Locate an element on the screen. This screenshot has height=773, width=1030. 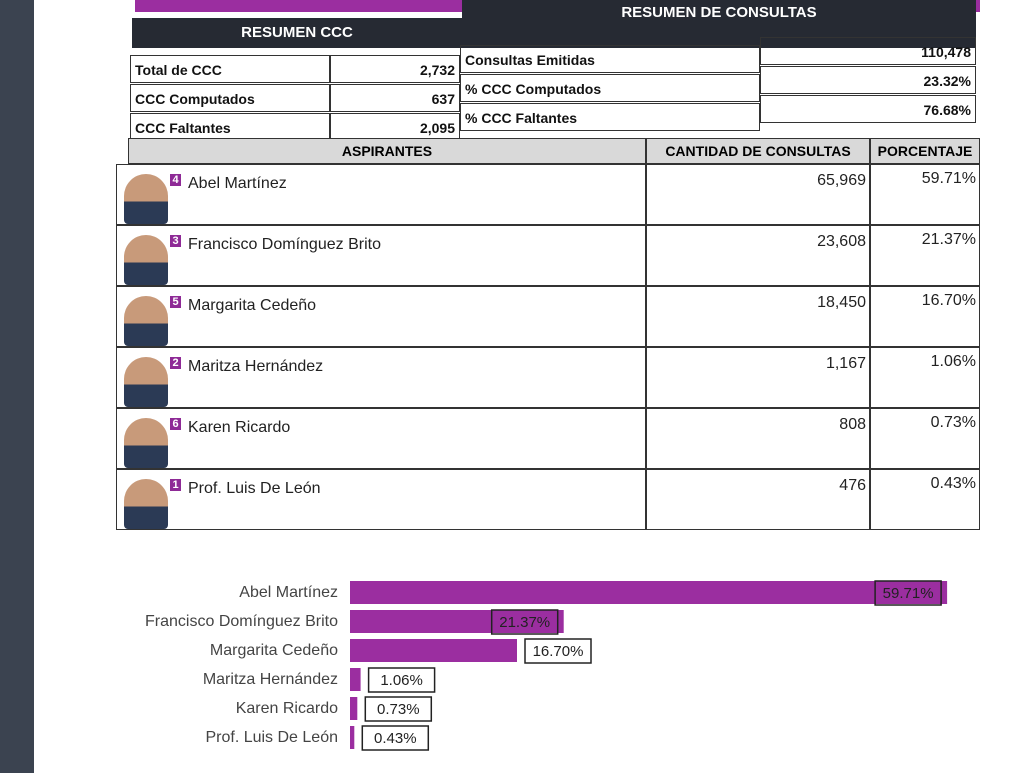
value-label: 0.43% is located at coordinates (395, 738).